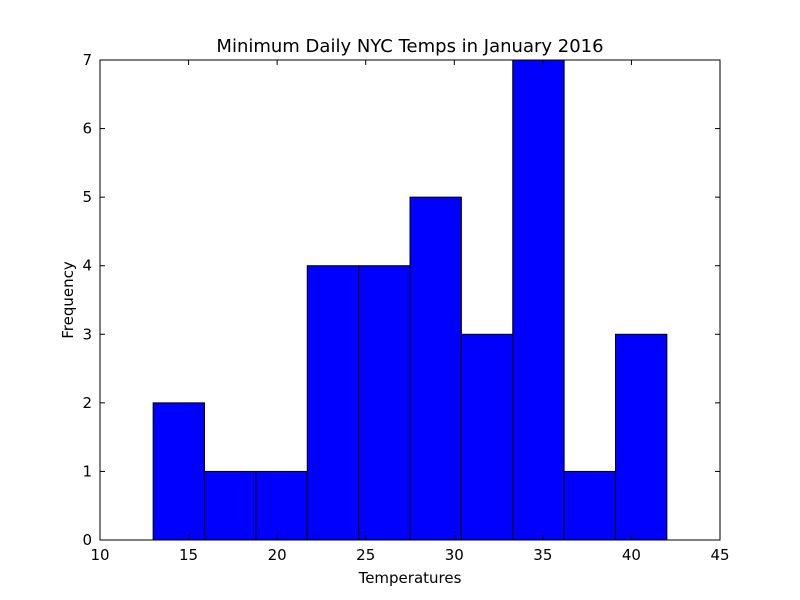  I want to click on x-axis-label: Temperatures, so click(410, 578).